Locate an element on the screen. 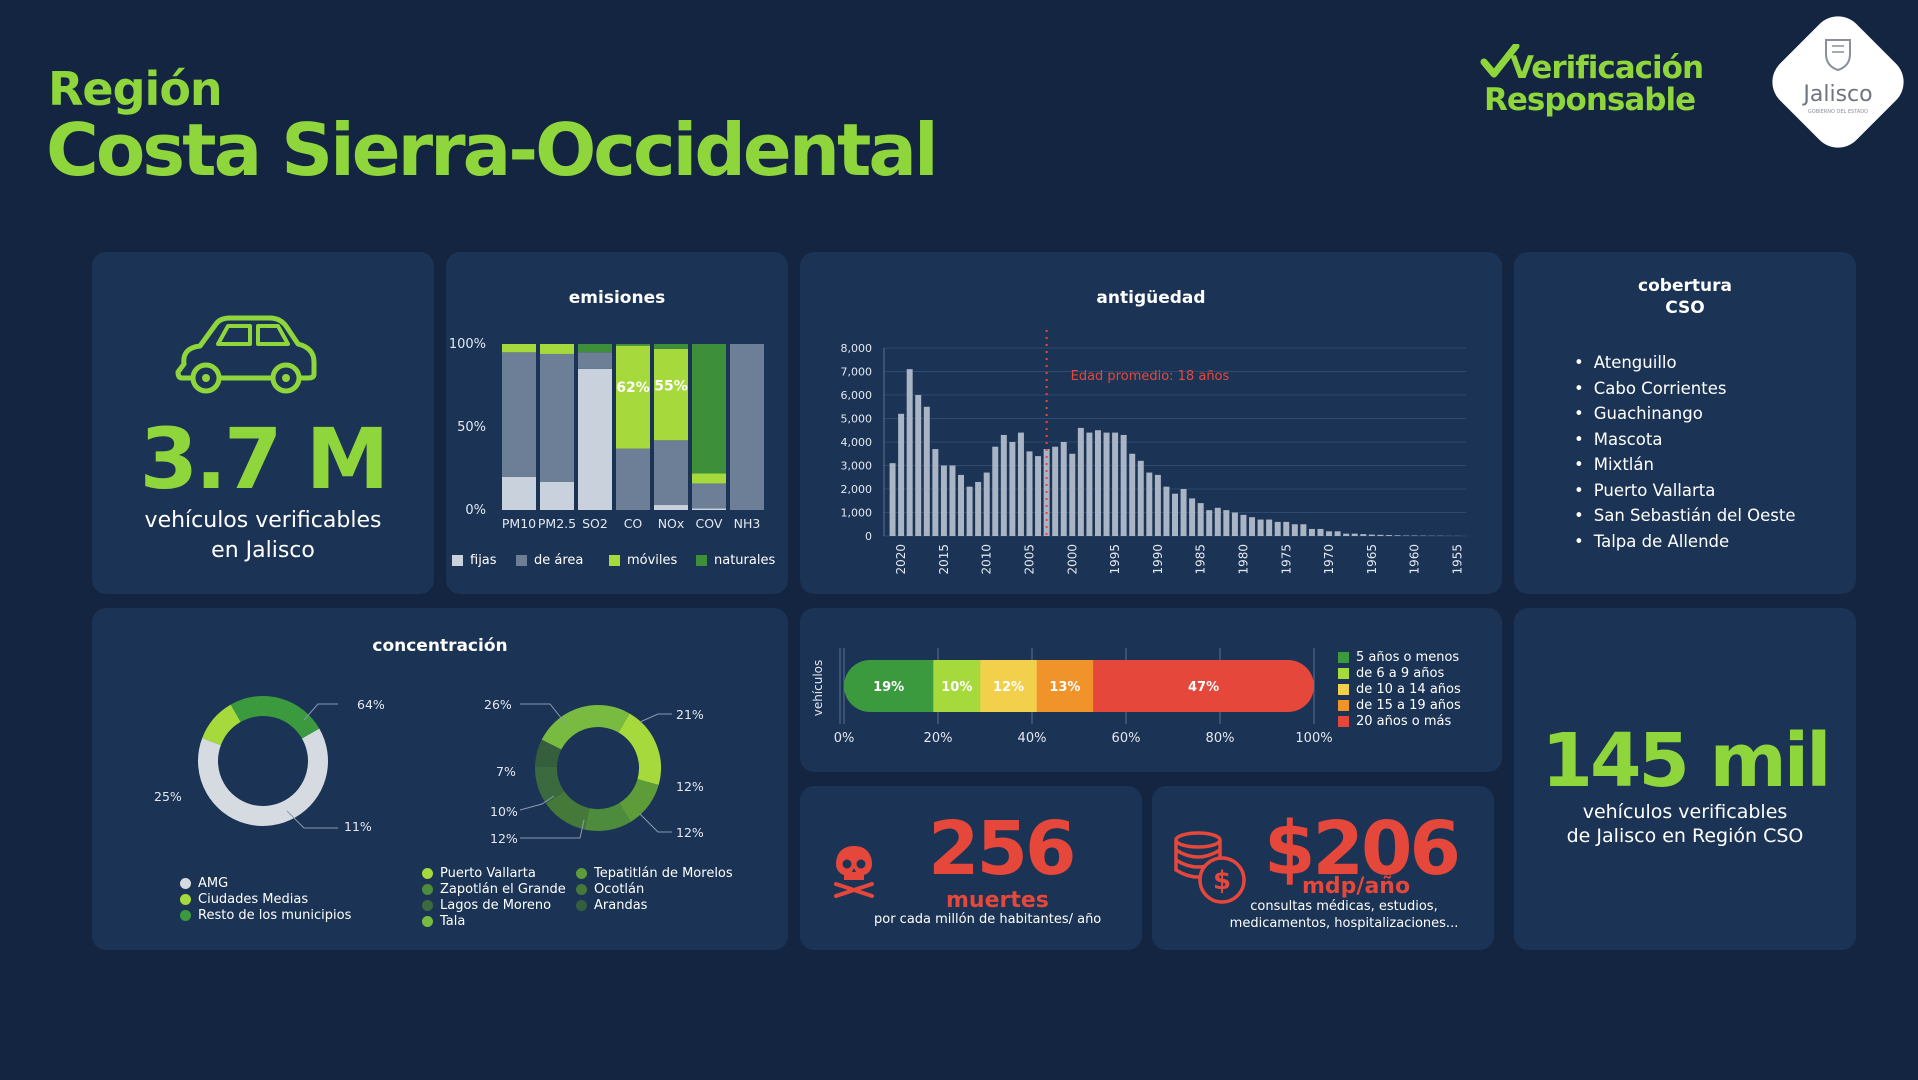 The width and height of the screenshot is (1918, 1080). jalisco-badge: Jalisco GOBIERNO DEL ESTADO is located at coordinates (1838, 82).